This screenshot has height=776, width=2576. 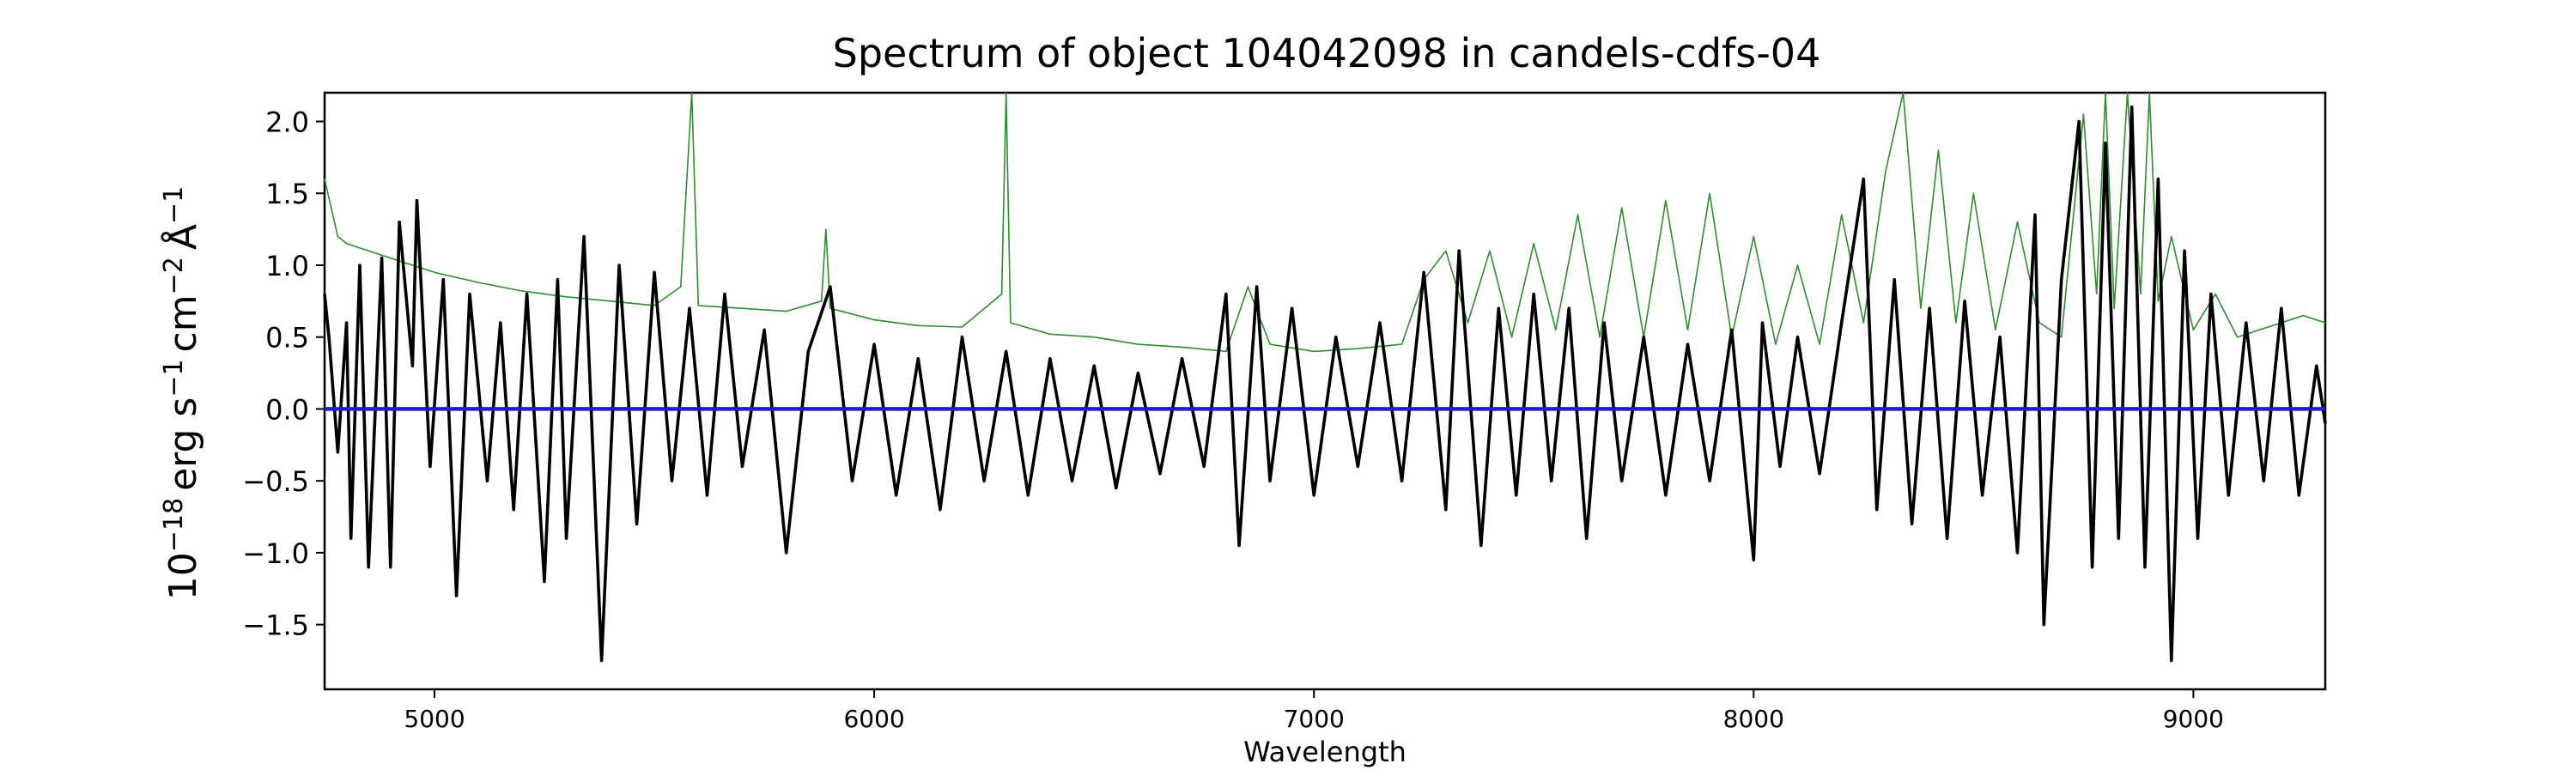 What do you see at coordinates (174, 378) in the screenshot?
I see `ylabel-exp2: −1` at bounding box center [174, 378].